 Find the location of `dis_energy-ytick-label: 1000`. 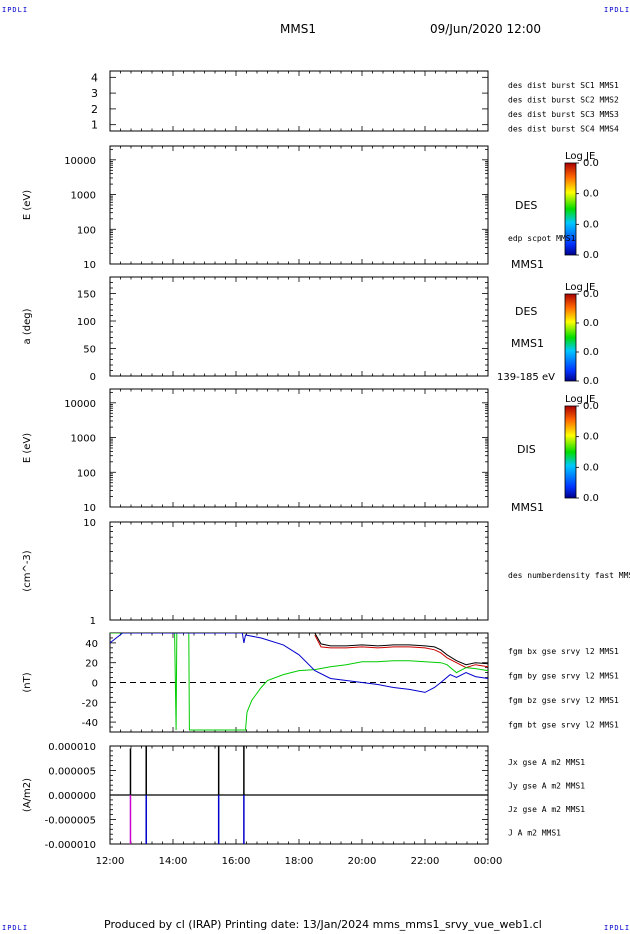

dis_energy-ytick-label: 1000 is located at coordinates (83, 439).